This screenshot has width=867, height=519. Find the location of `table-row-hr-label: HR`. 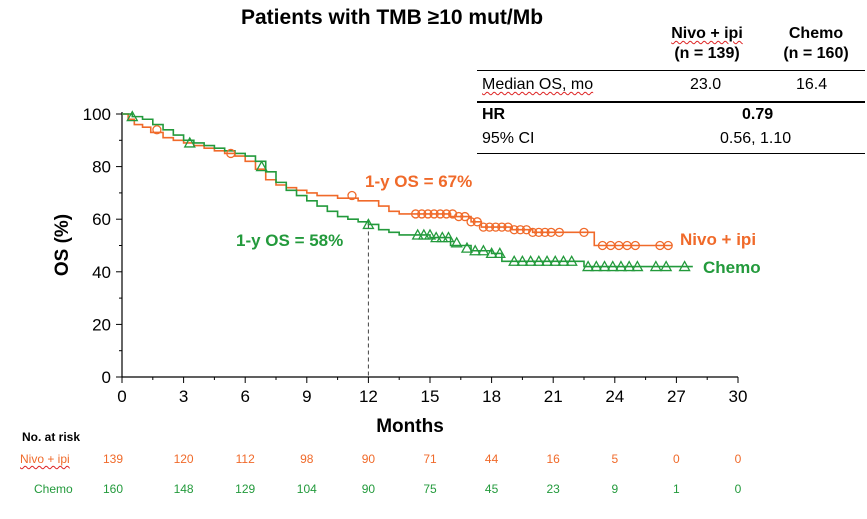

table-row-hr-label: HR is located at coordinates (494, 114).